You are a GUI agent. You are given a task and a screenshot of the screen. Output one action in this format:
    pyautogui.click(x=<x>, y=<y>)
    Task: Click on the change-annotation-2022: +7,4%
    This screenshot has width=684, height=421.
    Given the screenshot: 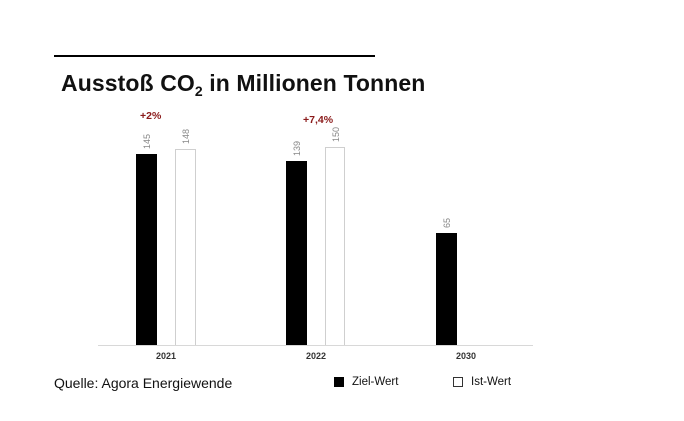 What is the action you would take?
    pyautogui.click(x=318, y=120)
    